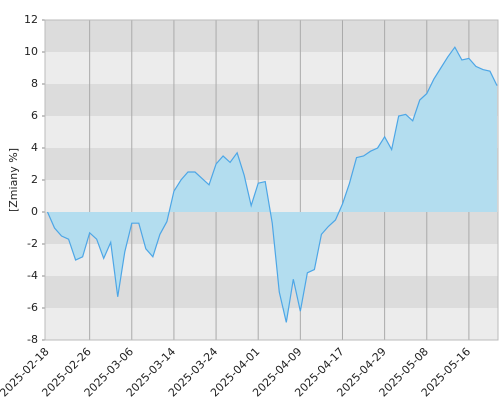 This screenshot has width=500, height=400. Describe the element at coordinates (31, 19) in the screenshot. I see `y-tick-label: 12` at that location.